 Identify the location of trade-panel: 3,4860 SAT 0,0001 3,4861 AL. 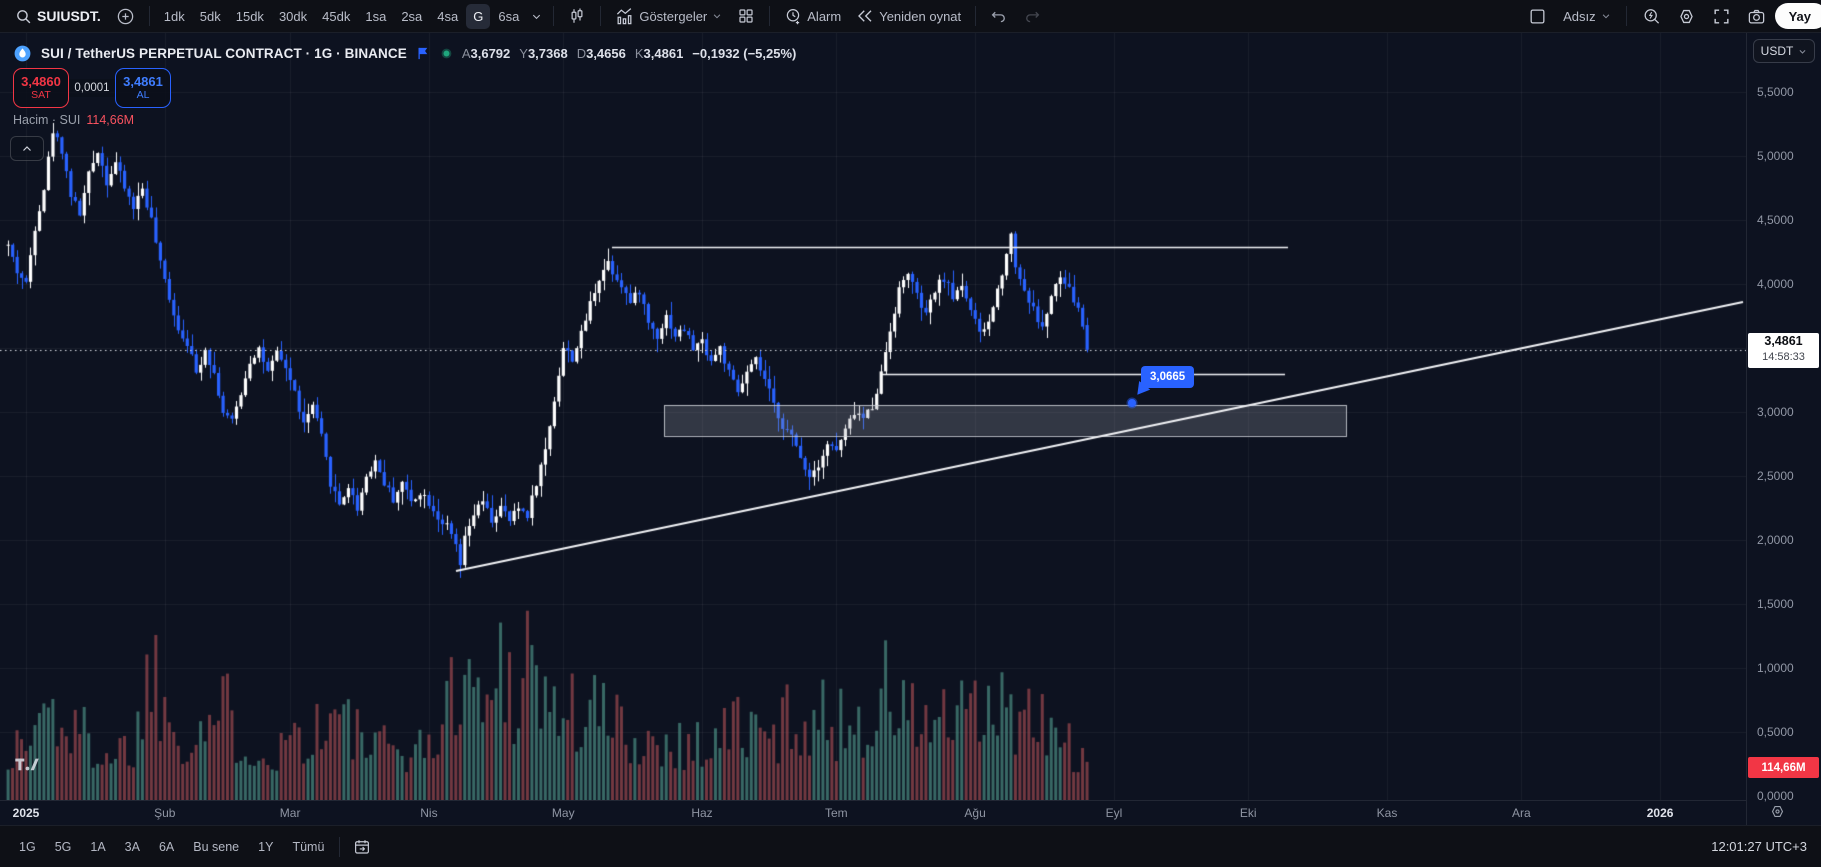
(92, 88).